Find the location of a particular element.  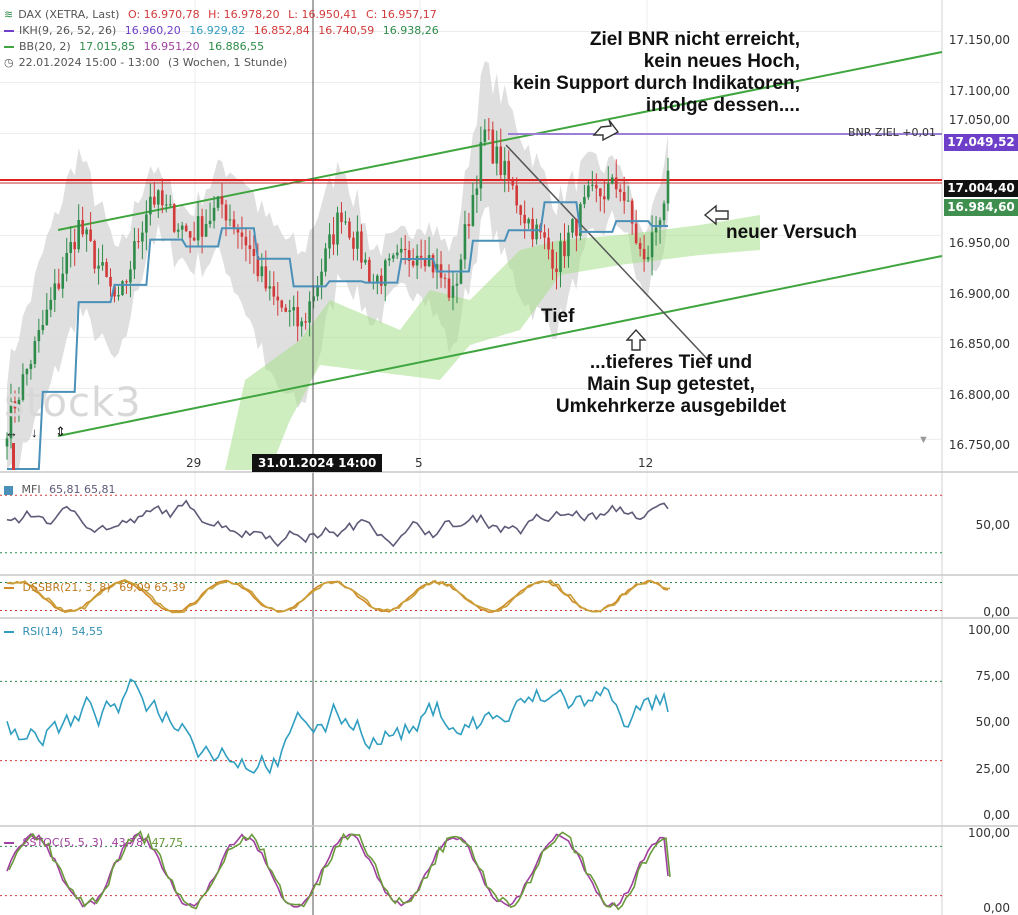

annotation-neuer-versuch: neuer Versuch is located at coordinates (791, 232).